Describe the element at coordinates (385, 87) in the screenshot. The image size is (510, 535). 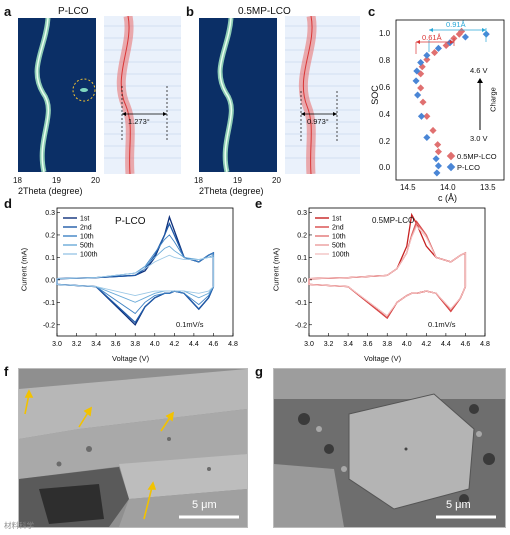
I see `panel-c-ytick: 0.6` at that location.